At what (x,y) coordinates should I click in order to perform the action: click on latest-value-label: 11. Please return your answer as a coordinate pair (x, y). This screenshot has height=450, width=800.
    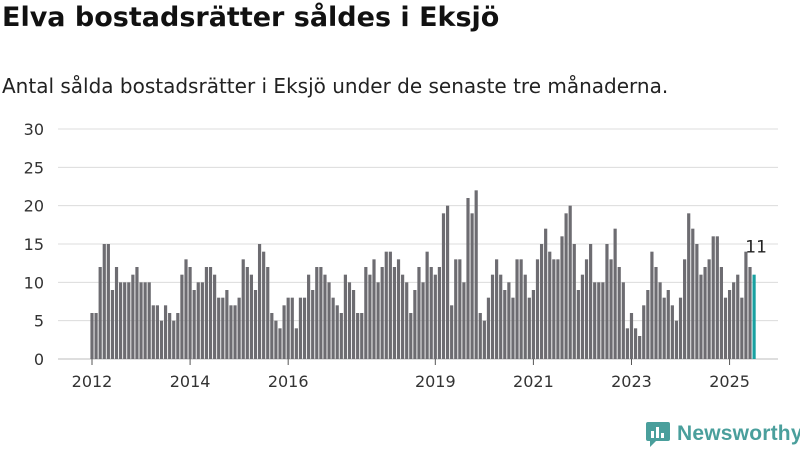
    Looking at the image, I should click on (756, 248).